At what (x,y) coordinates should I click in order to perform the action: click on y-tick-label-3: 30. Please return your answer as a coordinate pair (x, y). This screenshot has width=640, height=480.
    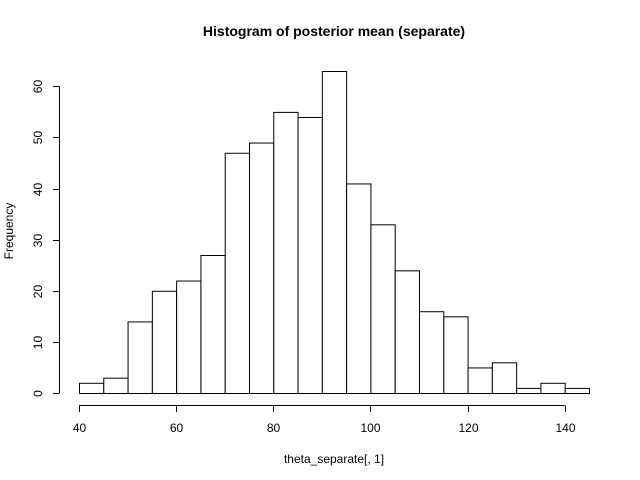
    Looking at the image, I should click on (38, 241).